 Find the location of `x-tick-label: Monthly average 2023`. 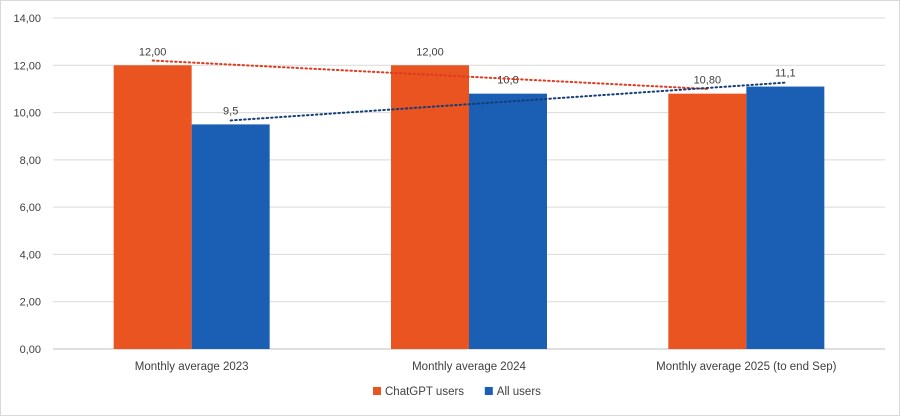

x-tick-label: Monthly average 2023 is located at coordinates (192, 367).